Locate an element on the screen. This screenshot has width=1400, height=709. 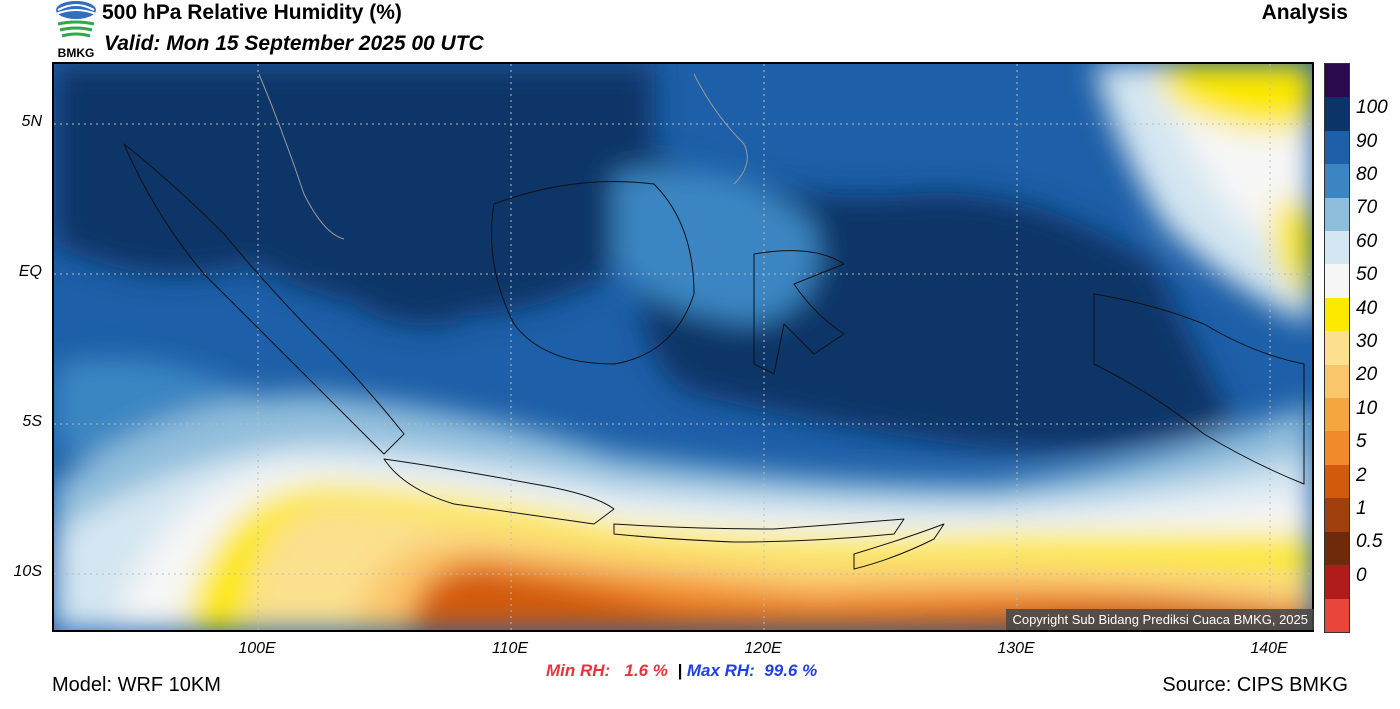
max-rh-value: 99.6 % is located at coordinates (791, 670).